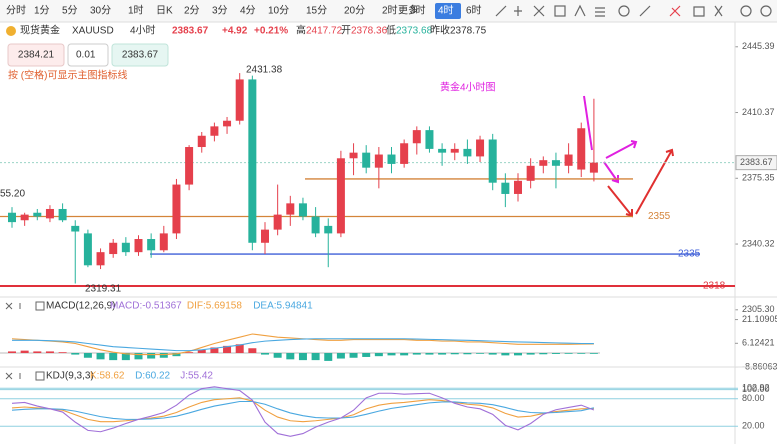  What do you see at coordinates (192, 11) in the screenshot?
I see `timeframe: 2分` at bounding box center [192, 11].